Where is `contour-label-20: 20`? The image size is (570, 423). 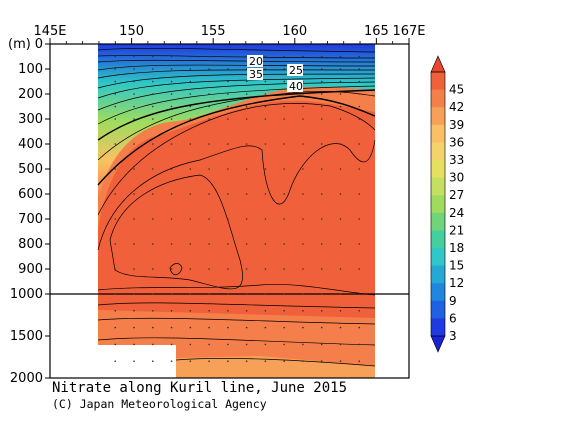 contour-label-20: 20 is located at coordinates (256, 61).